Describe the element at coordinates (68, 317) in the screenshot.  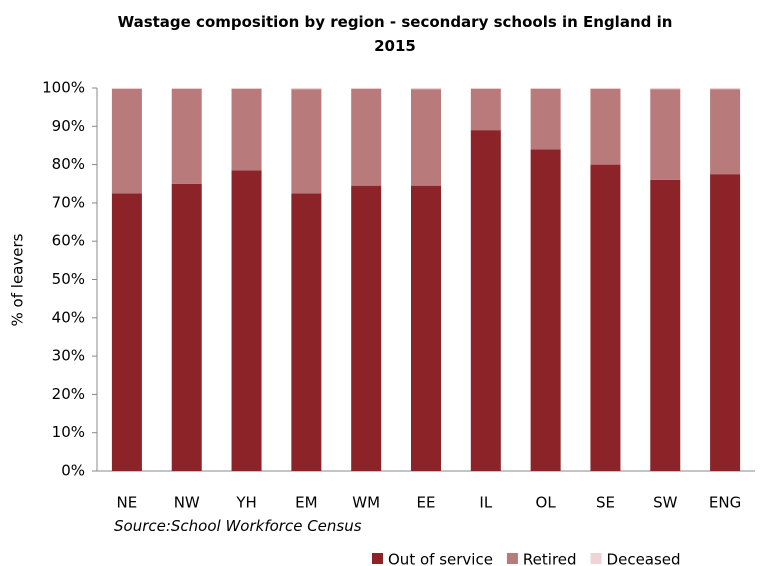
I see `y-tick-label: 40%` at that location.